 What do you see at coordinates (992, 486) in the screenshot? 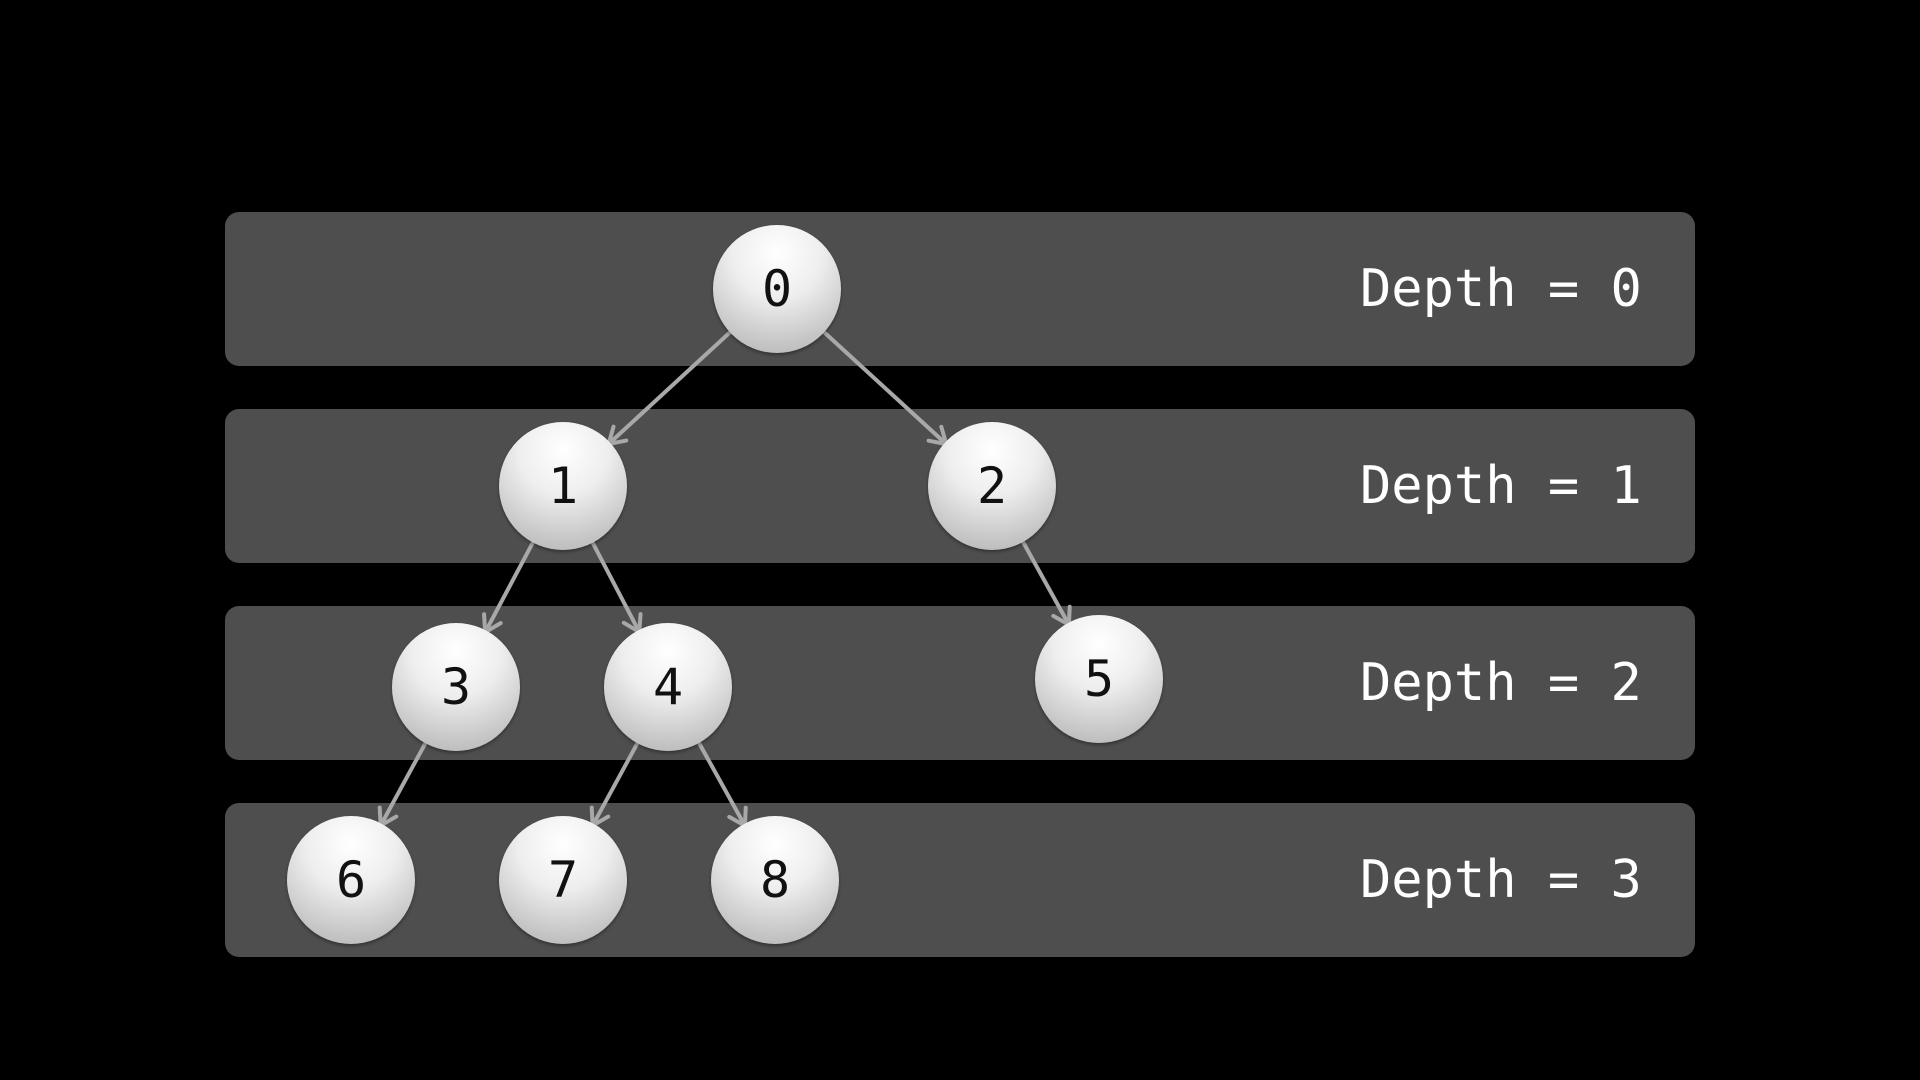
I see `tree-node-2: 2` at bounding box center [992, 486].